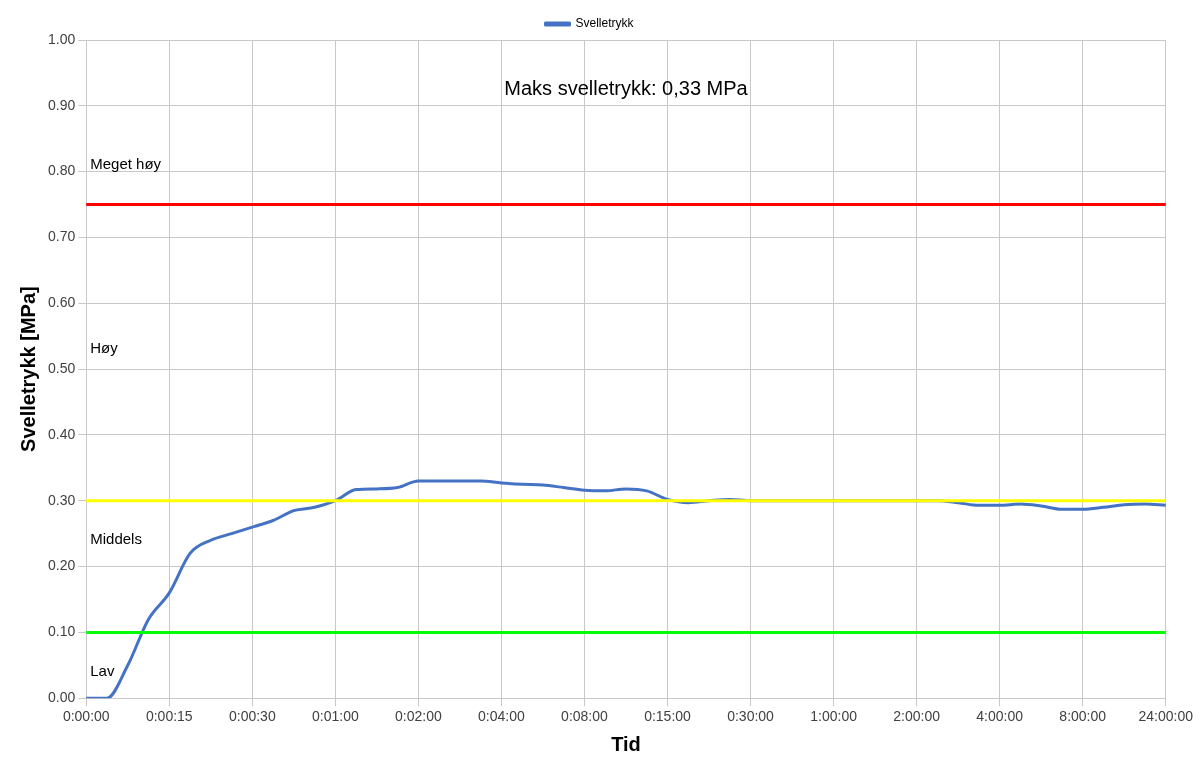 The image size is (1204, 769). I want to click on annotation: Middels, so click(116, 539).